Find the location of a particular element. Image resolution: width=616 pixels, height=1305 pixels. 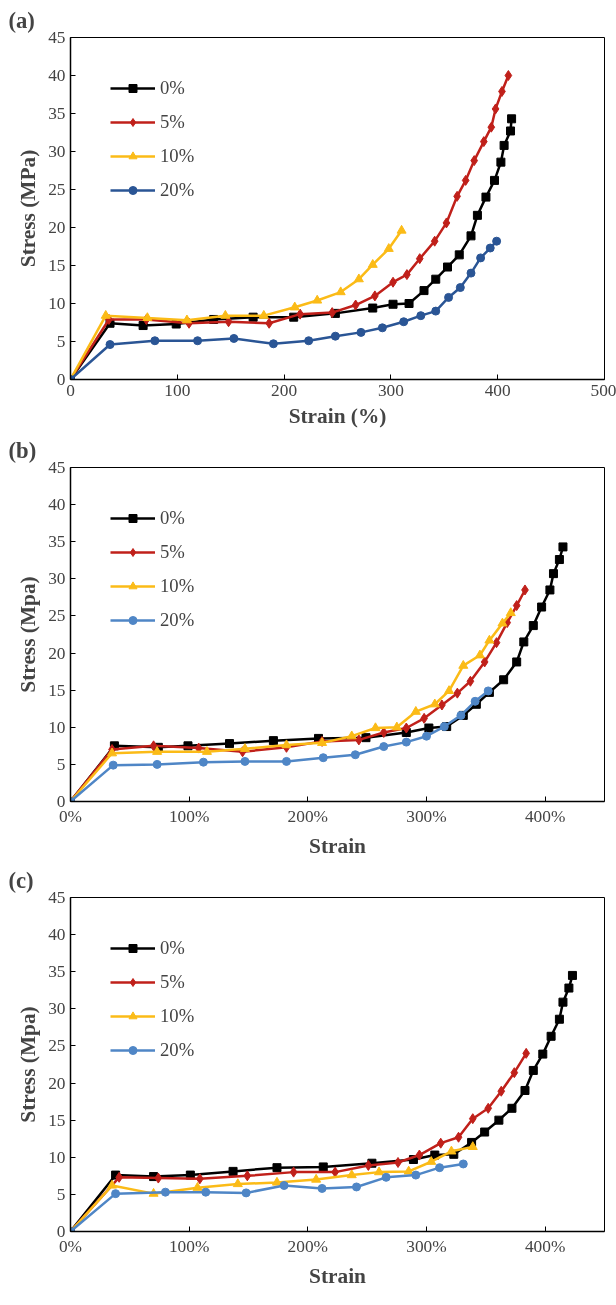

x-tick-label: 200 is located at coordinates (284, 390).